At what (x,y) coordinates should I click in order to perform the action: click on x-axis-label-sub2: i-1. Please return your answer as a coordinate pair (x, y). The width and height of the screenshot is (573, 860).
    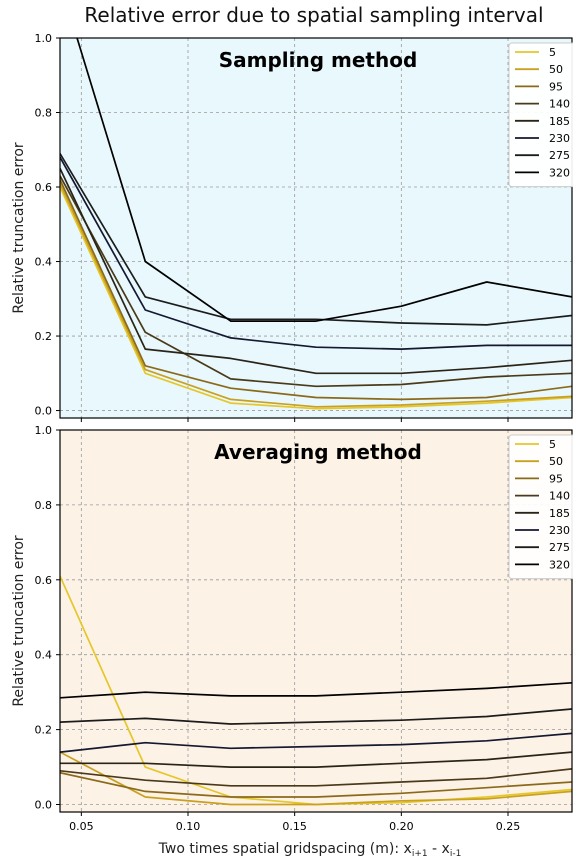
    Looking at the image, I should click on (455, 854).